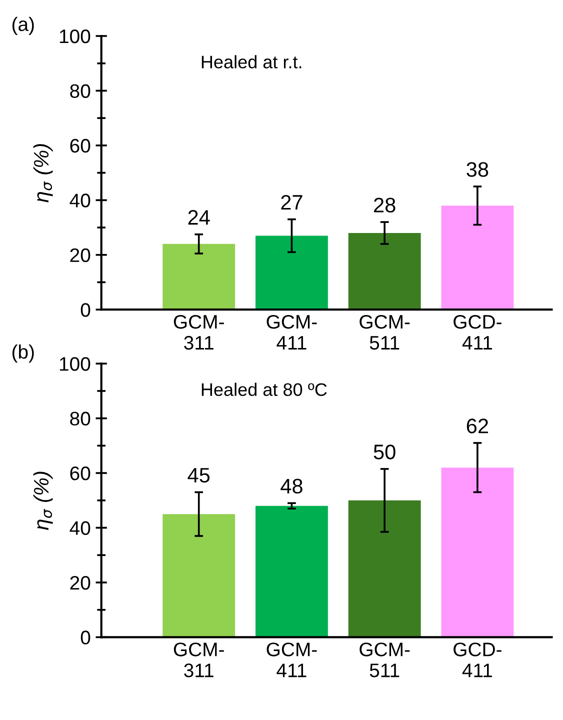  I want to click on data-label: 48, so click(291, 486).